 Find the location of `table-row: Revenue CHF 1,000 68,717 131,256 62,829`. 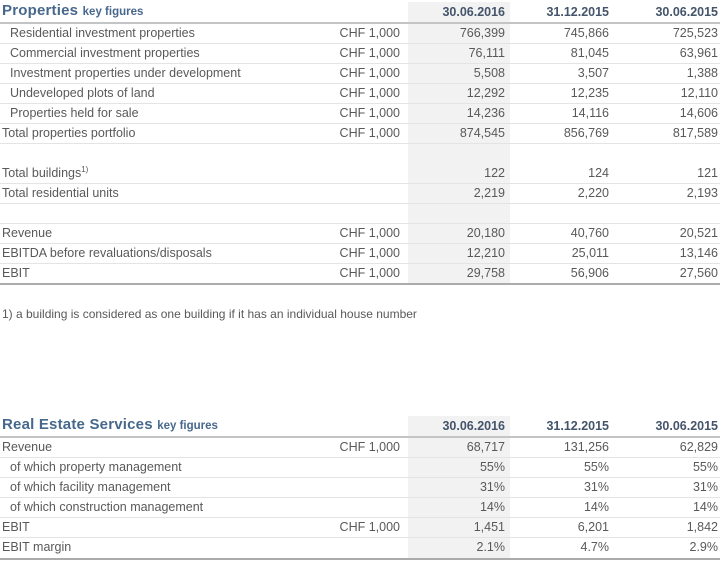

table-row: Revenue CHF 1,000 68,717 131,256 62,829 is located at coordinates (360, 448).